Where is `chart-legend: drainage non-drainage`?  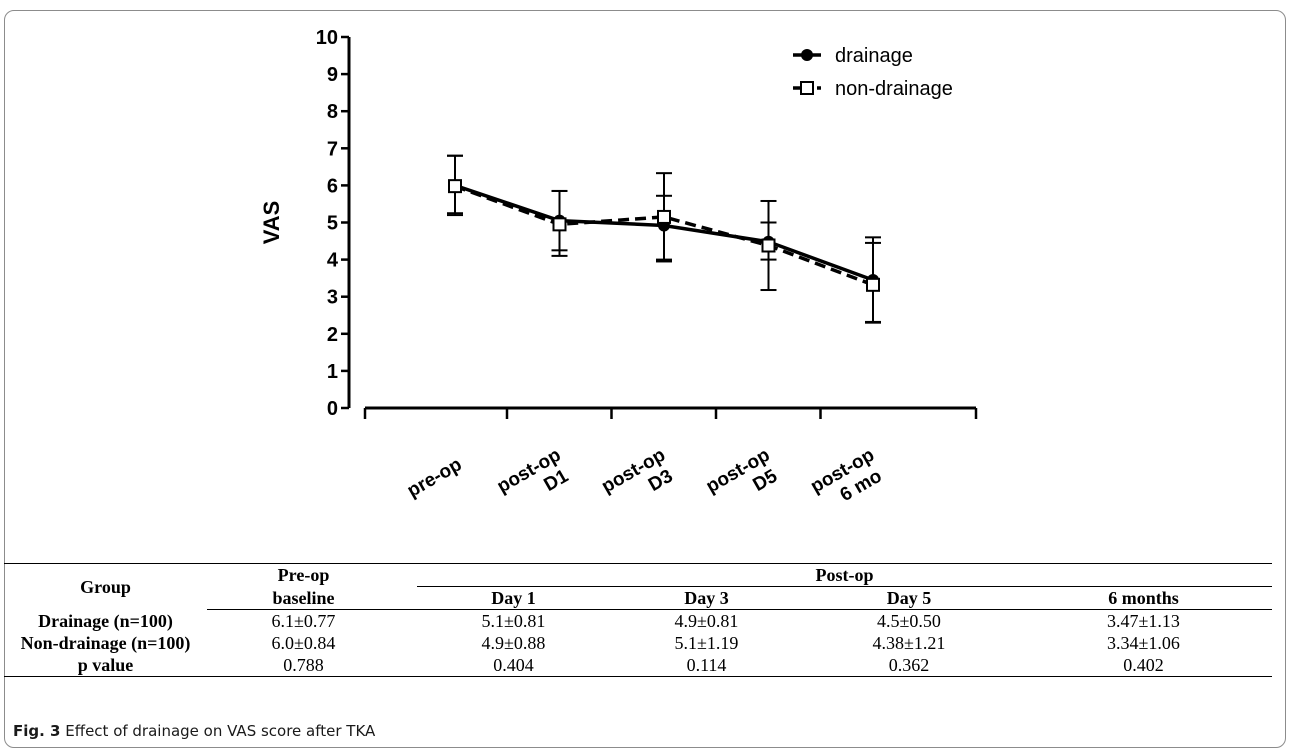
chart-legend: drainage non-drainage is located at coordinates (873, 72).